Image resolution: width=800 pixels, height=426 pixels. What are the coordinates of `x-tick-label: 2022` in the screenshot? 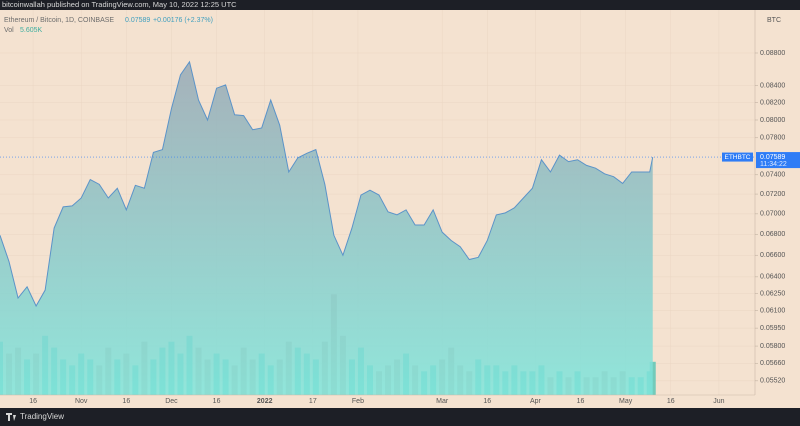 It's located at (265, 401).